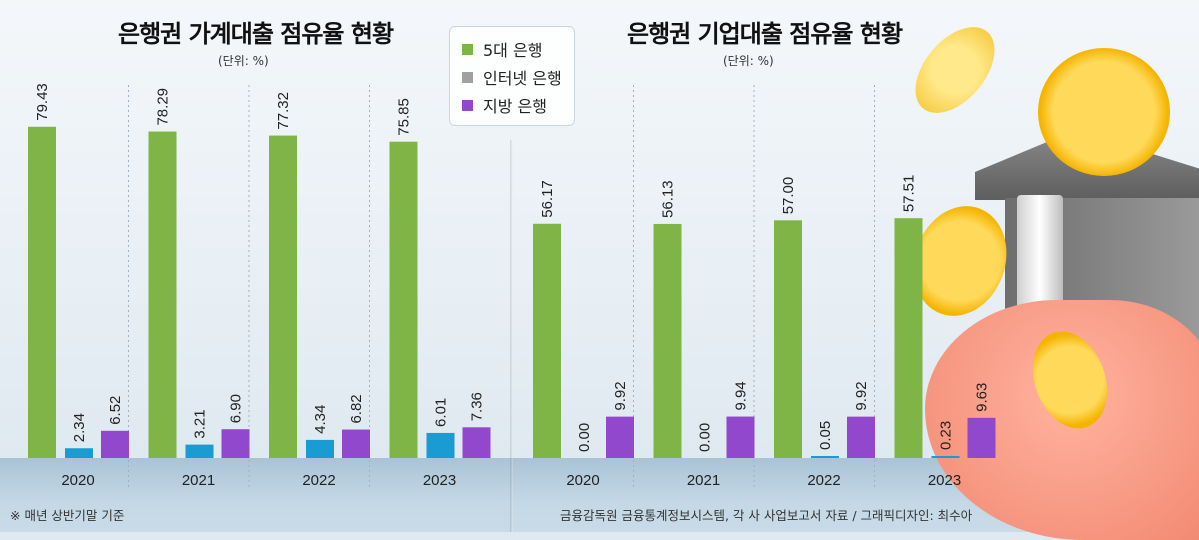  I want to click on data-label: 0.23, so click(946, 435).